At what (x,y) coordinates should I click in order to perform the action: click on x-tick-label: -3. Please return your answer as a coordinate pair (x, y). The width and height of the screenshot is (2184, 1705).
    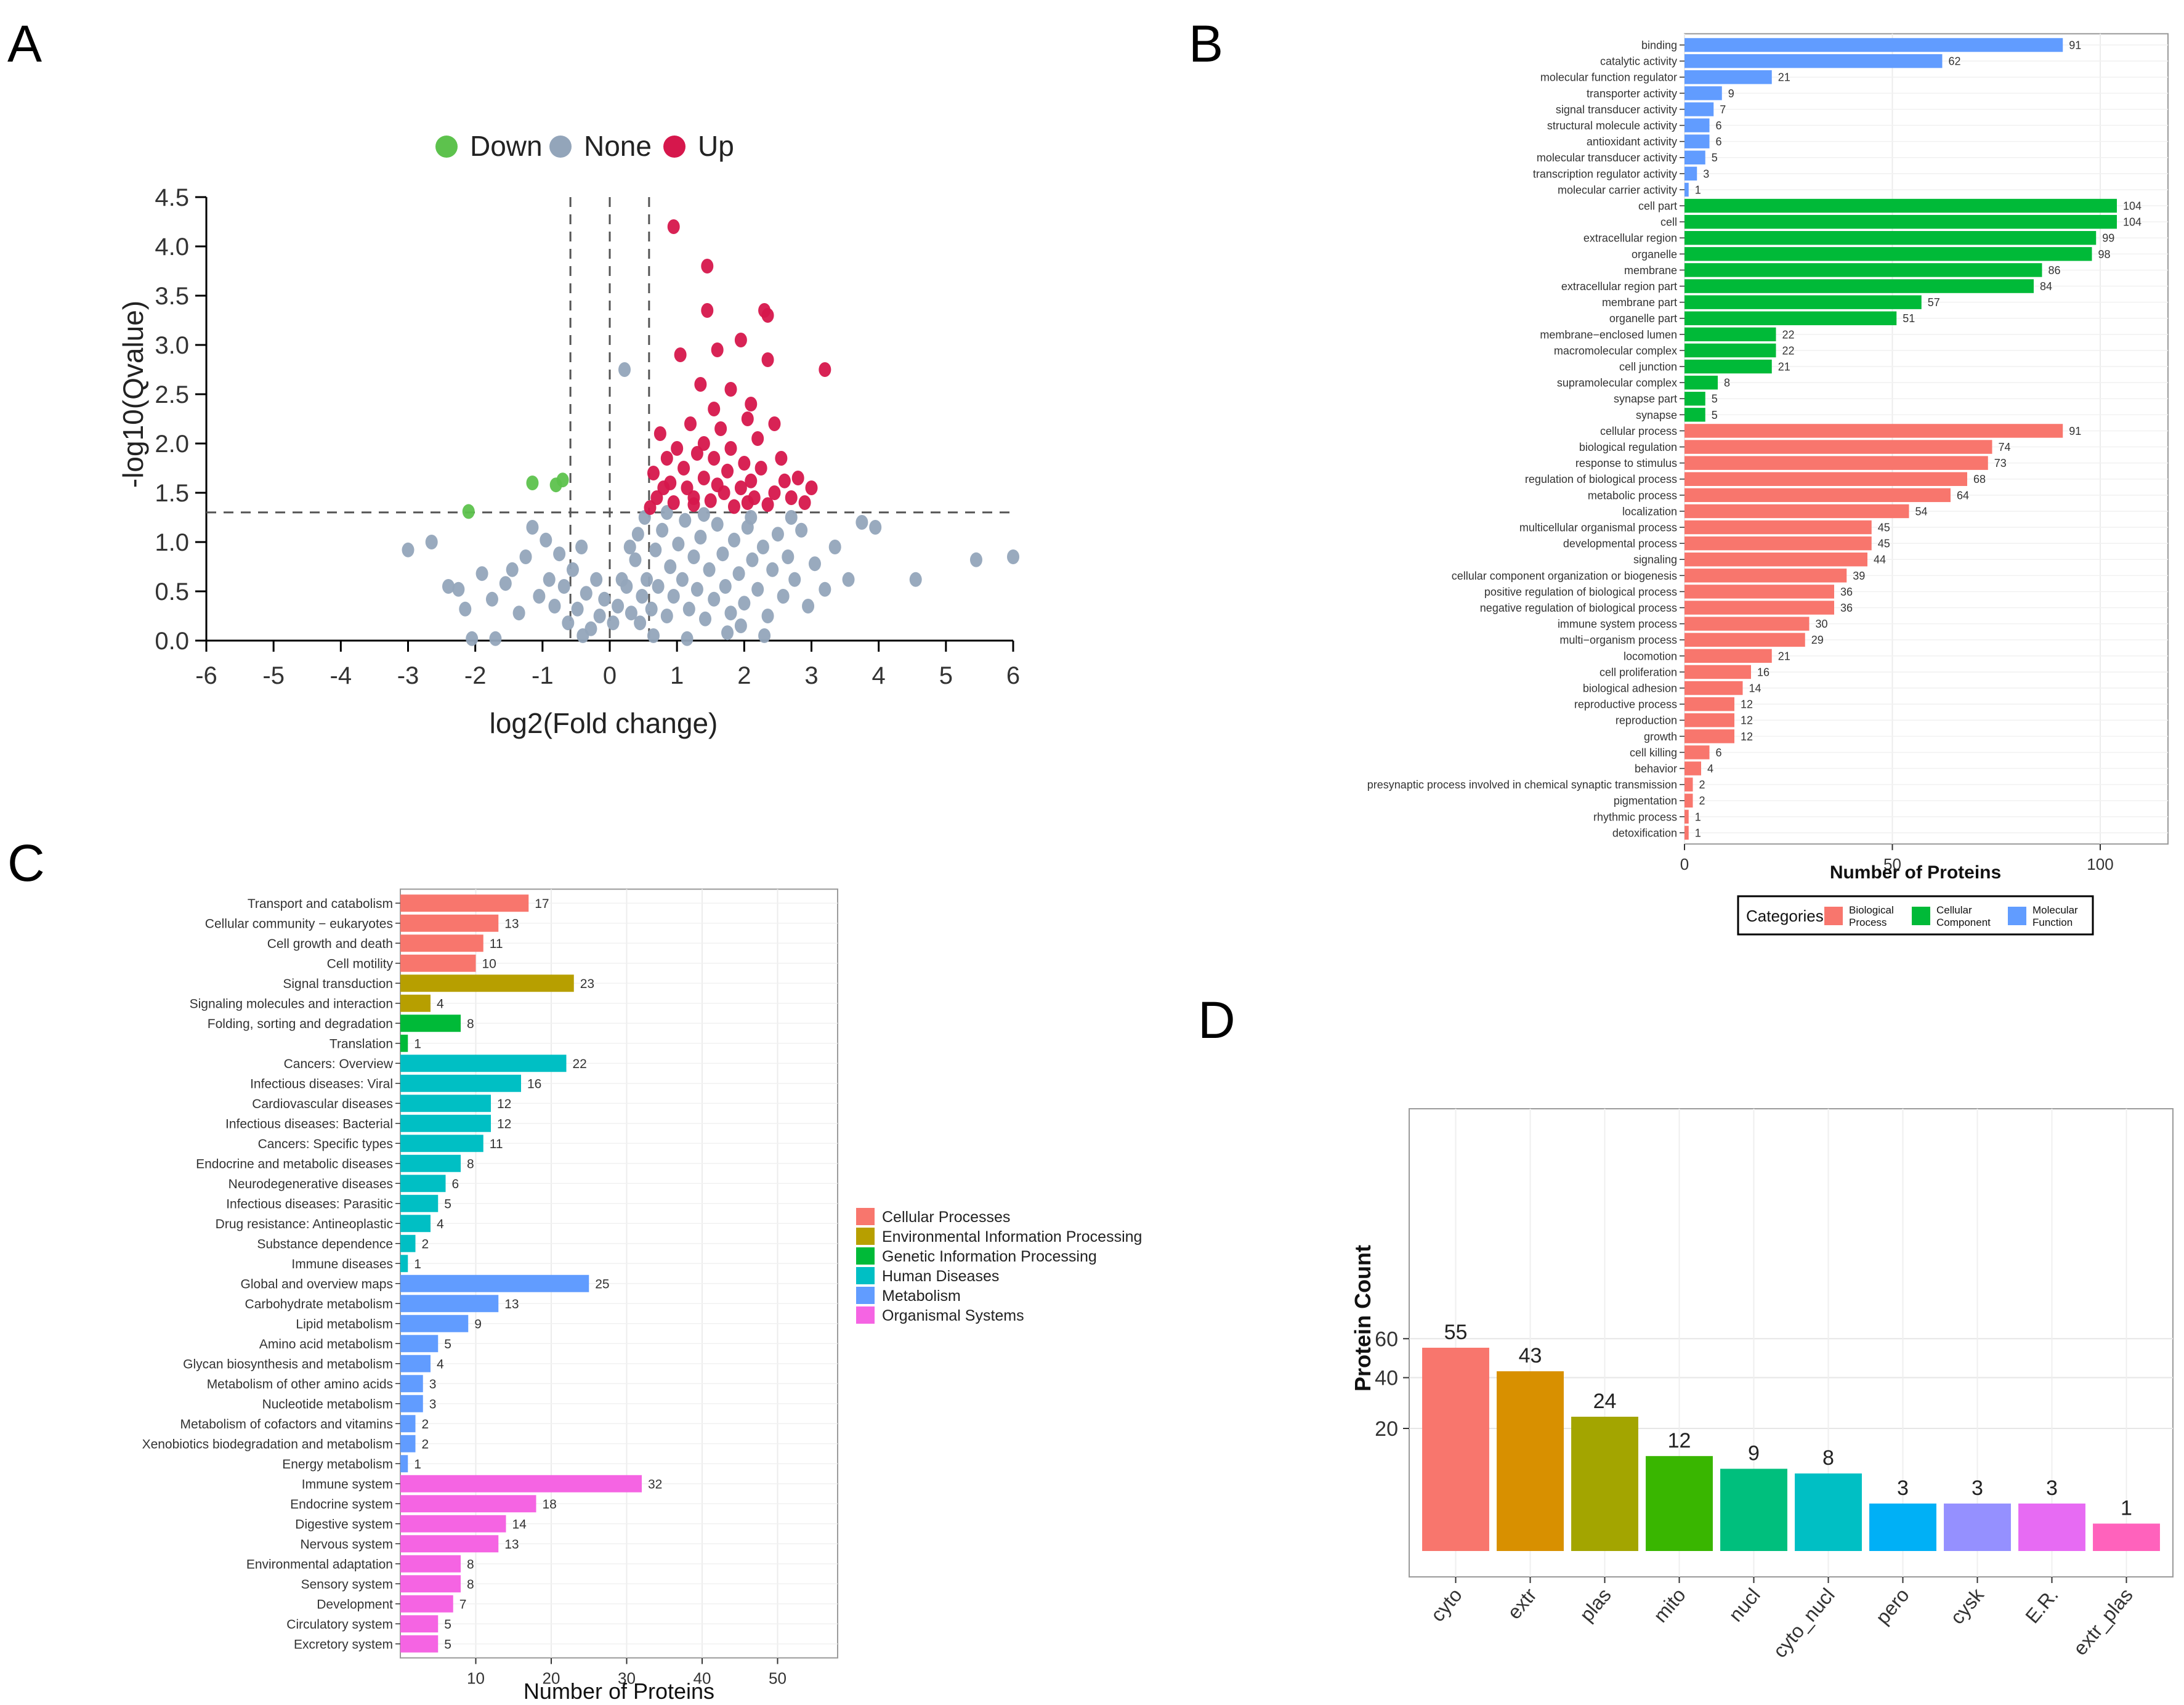
    Looking at the image, I should click on (408, 675).